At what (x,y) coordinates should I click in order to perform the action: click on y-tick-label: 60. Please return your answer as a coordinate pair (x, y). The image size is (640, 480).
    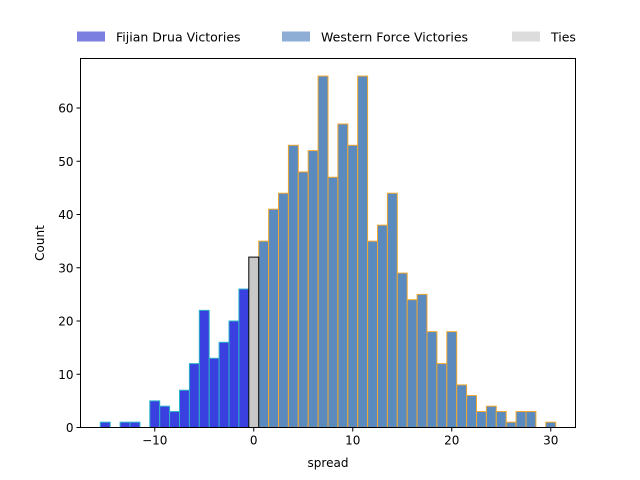
    Looking at the image, I should click on (65, 109).